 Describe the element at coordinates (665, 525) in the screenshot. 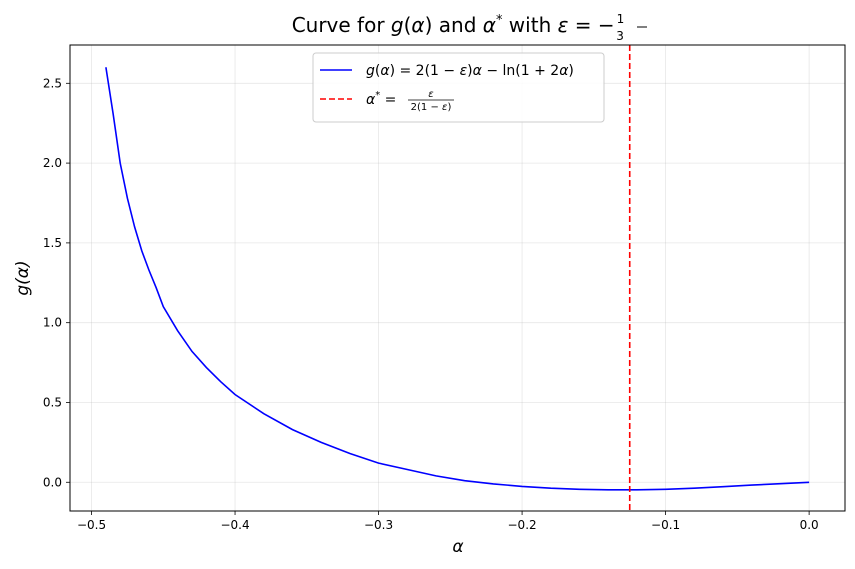

I see `x-tick-label: −0.1` at that location.